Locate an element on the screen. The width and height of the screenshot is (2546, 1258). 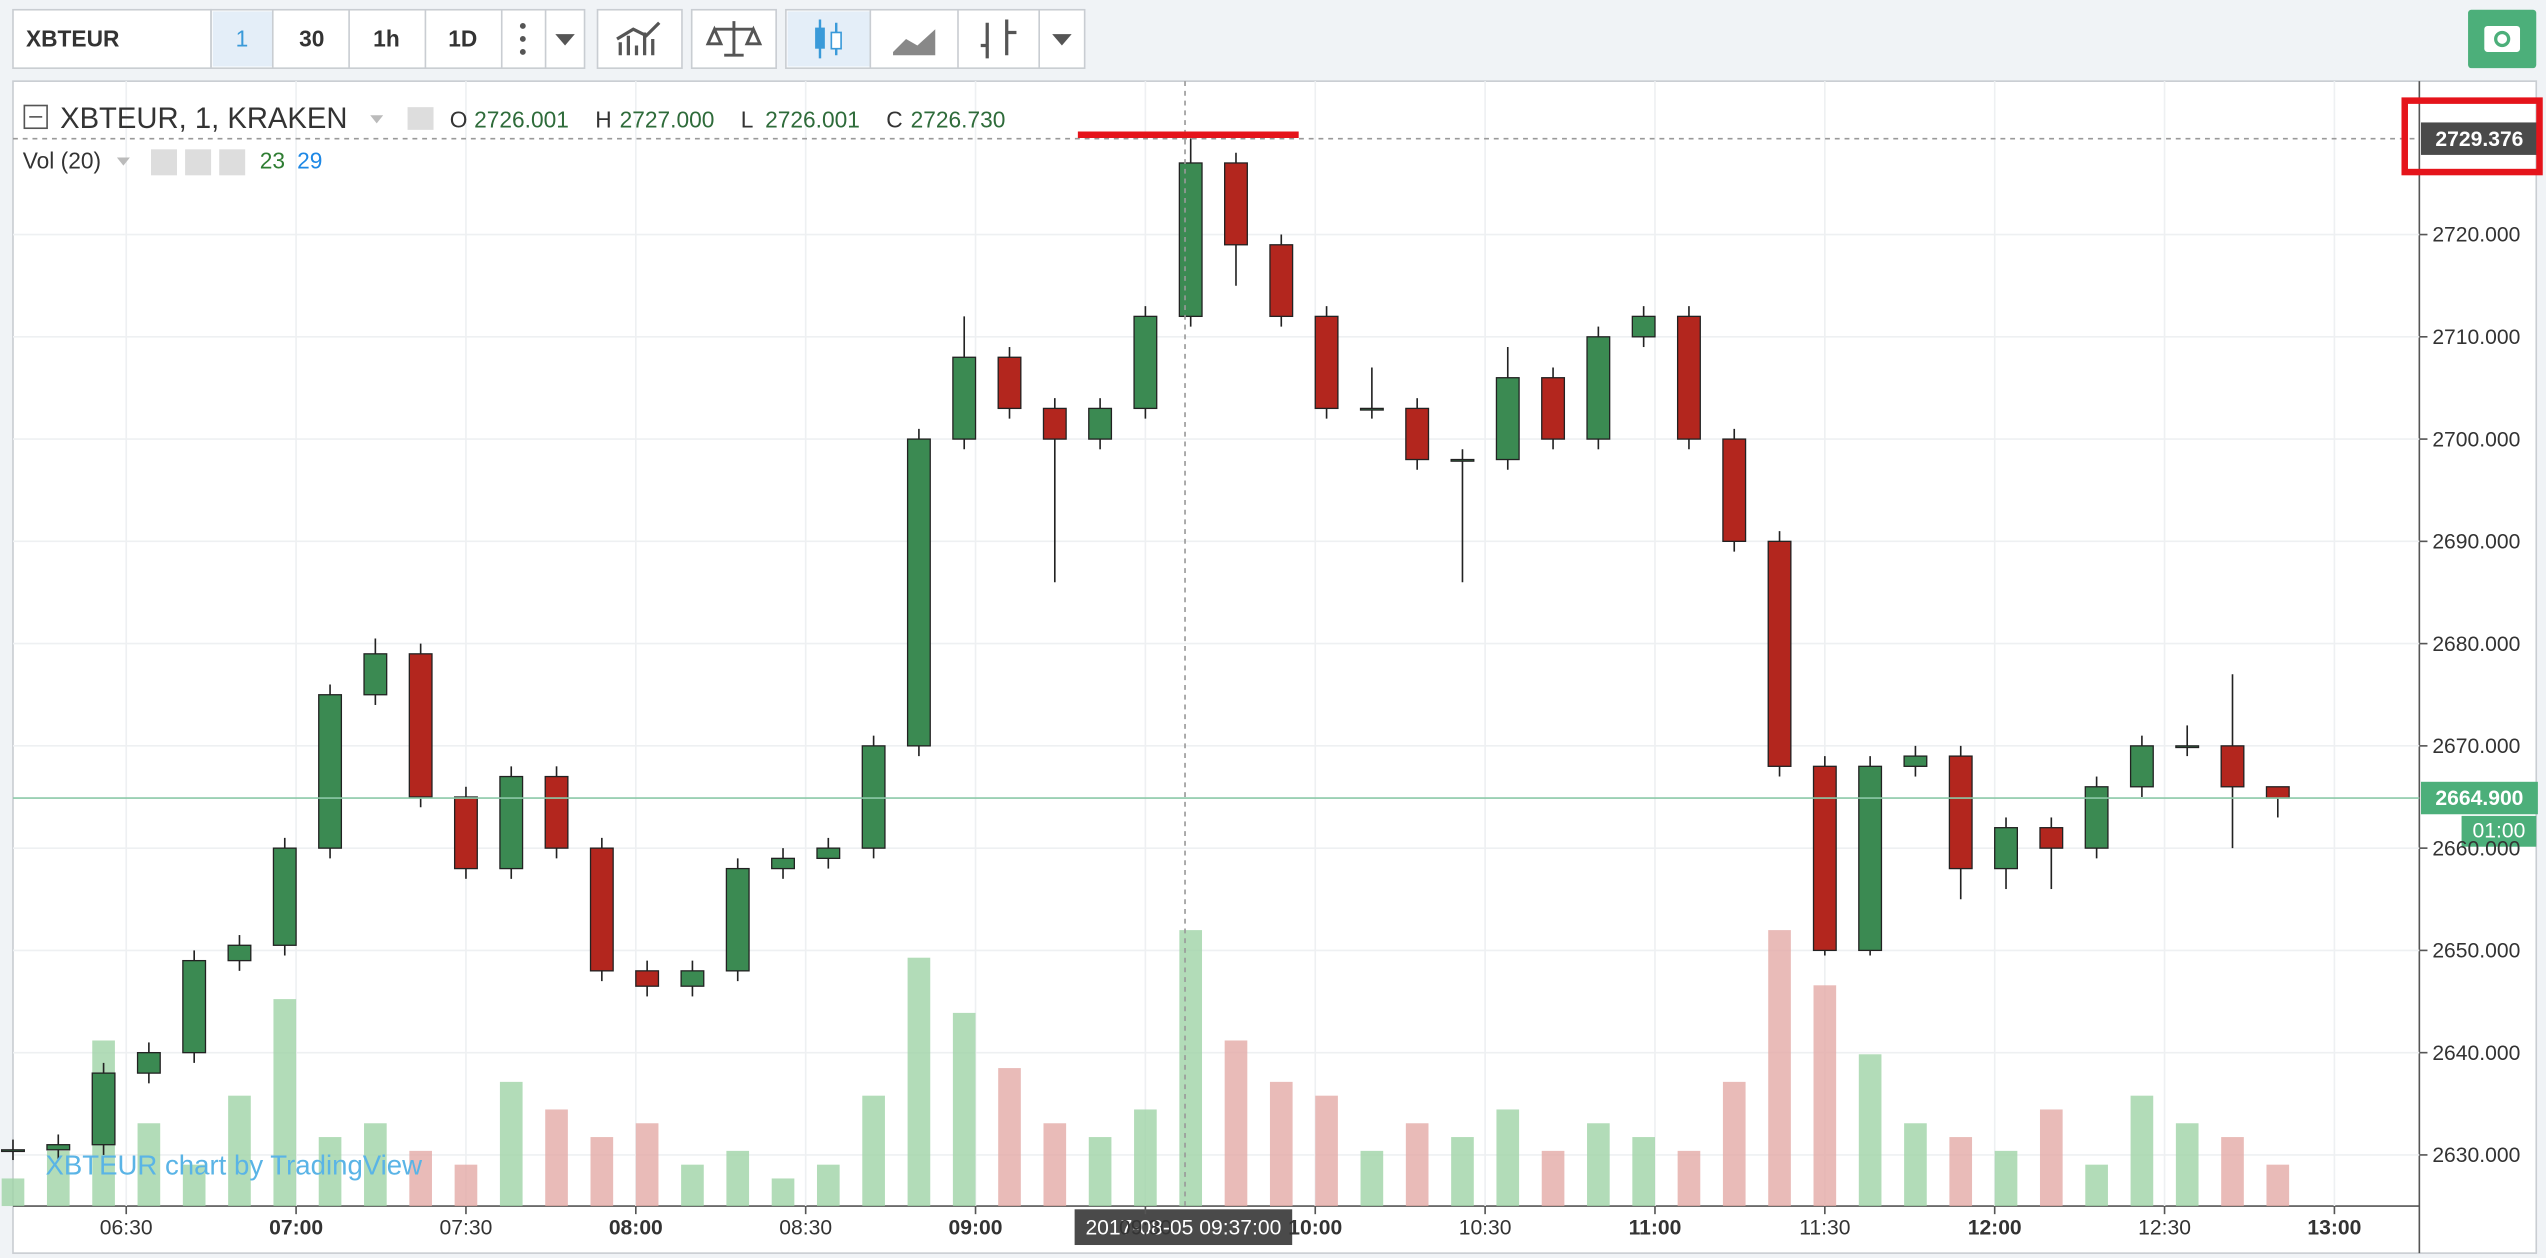
tool-indicators is located at coordinates (639, 38).